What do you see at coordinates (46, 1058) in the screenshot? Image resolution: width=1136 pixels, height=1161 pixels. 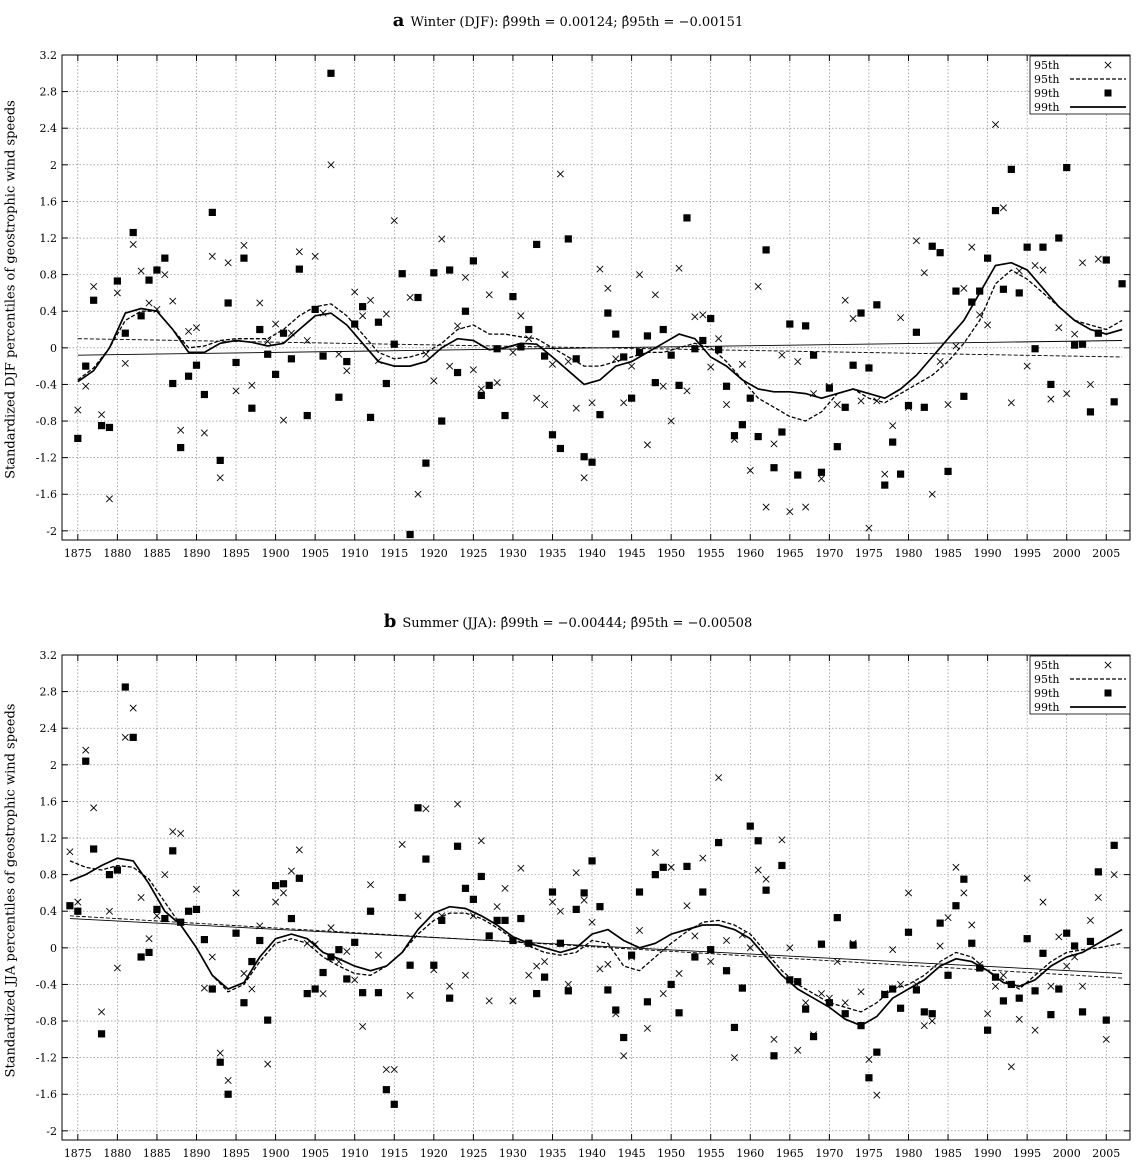 I see `panel-b-ytick-label: -1.2` at bounding box center [46, 1058].